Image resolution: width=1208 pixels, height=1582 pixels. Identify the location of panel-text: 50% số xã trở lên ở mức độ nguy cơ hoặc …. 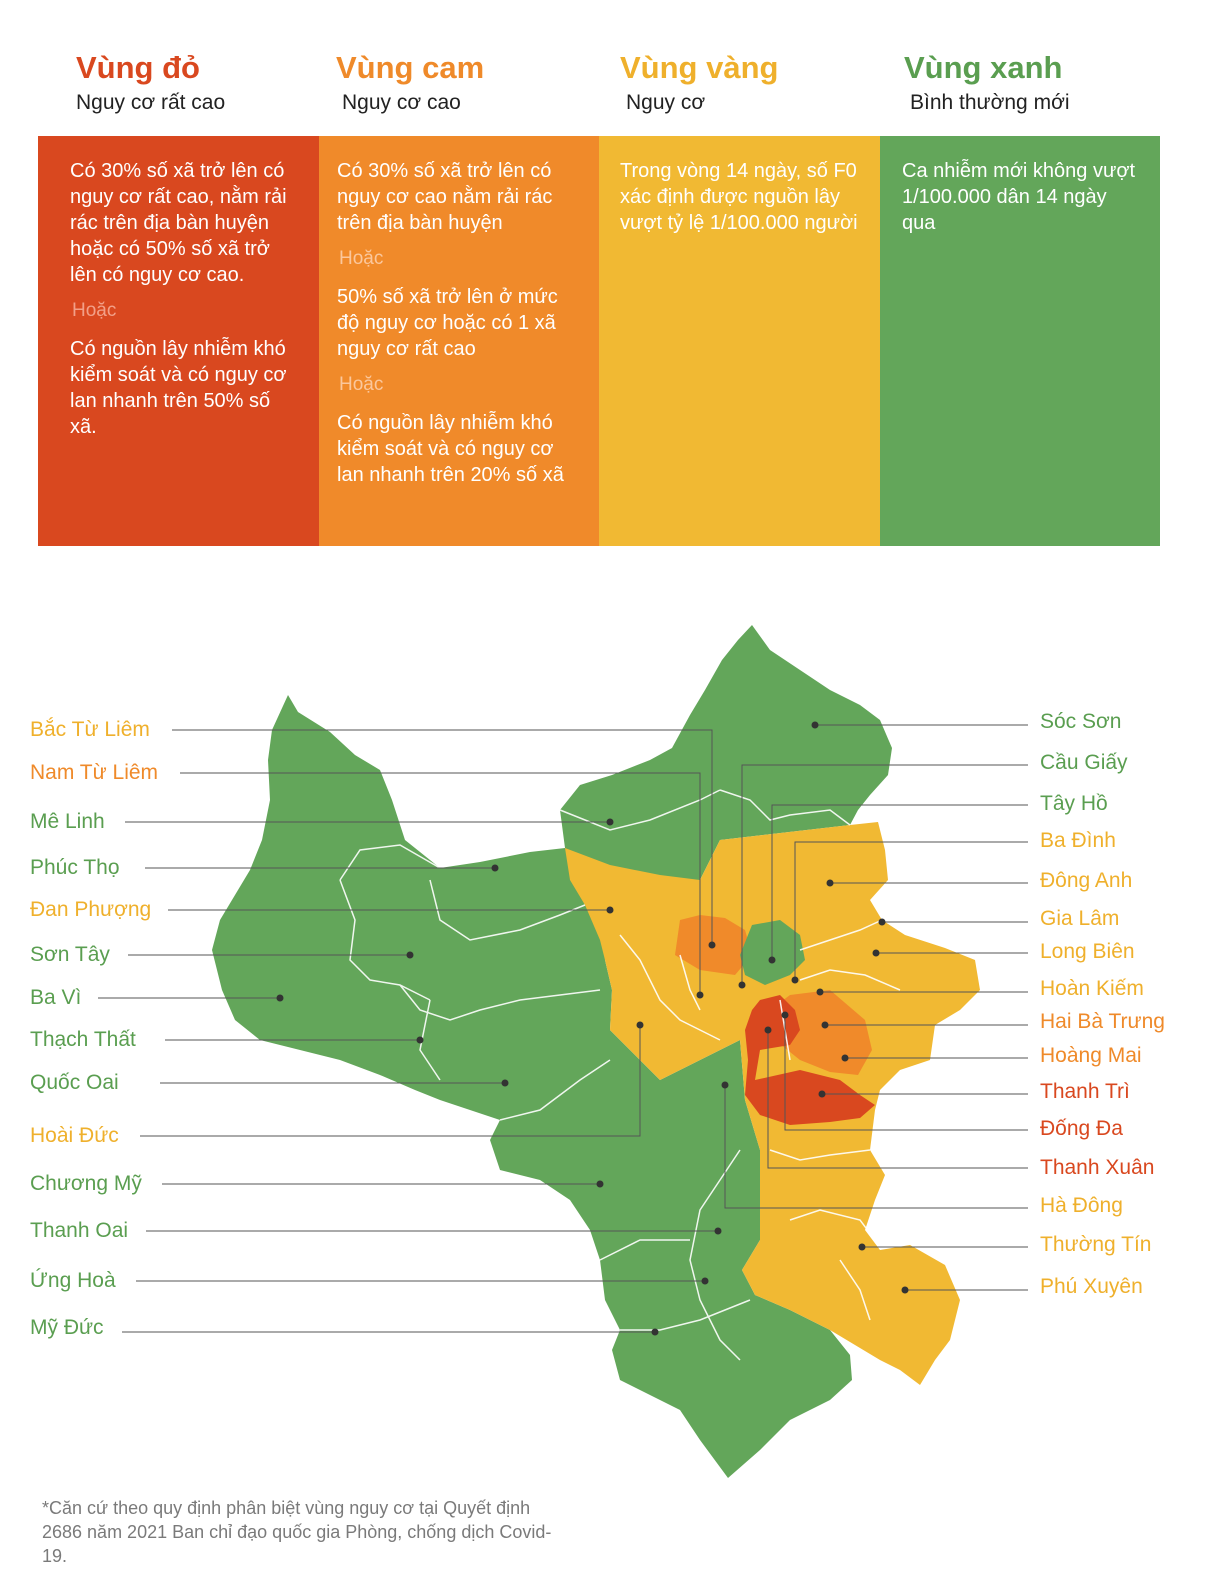
(447, 323).